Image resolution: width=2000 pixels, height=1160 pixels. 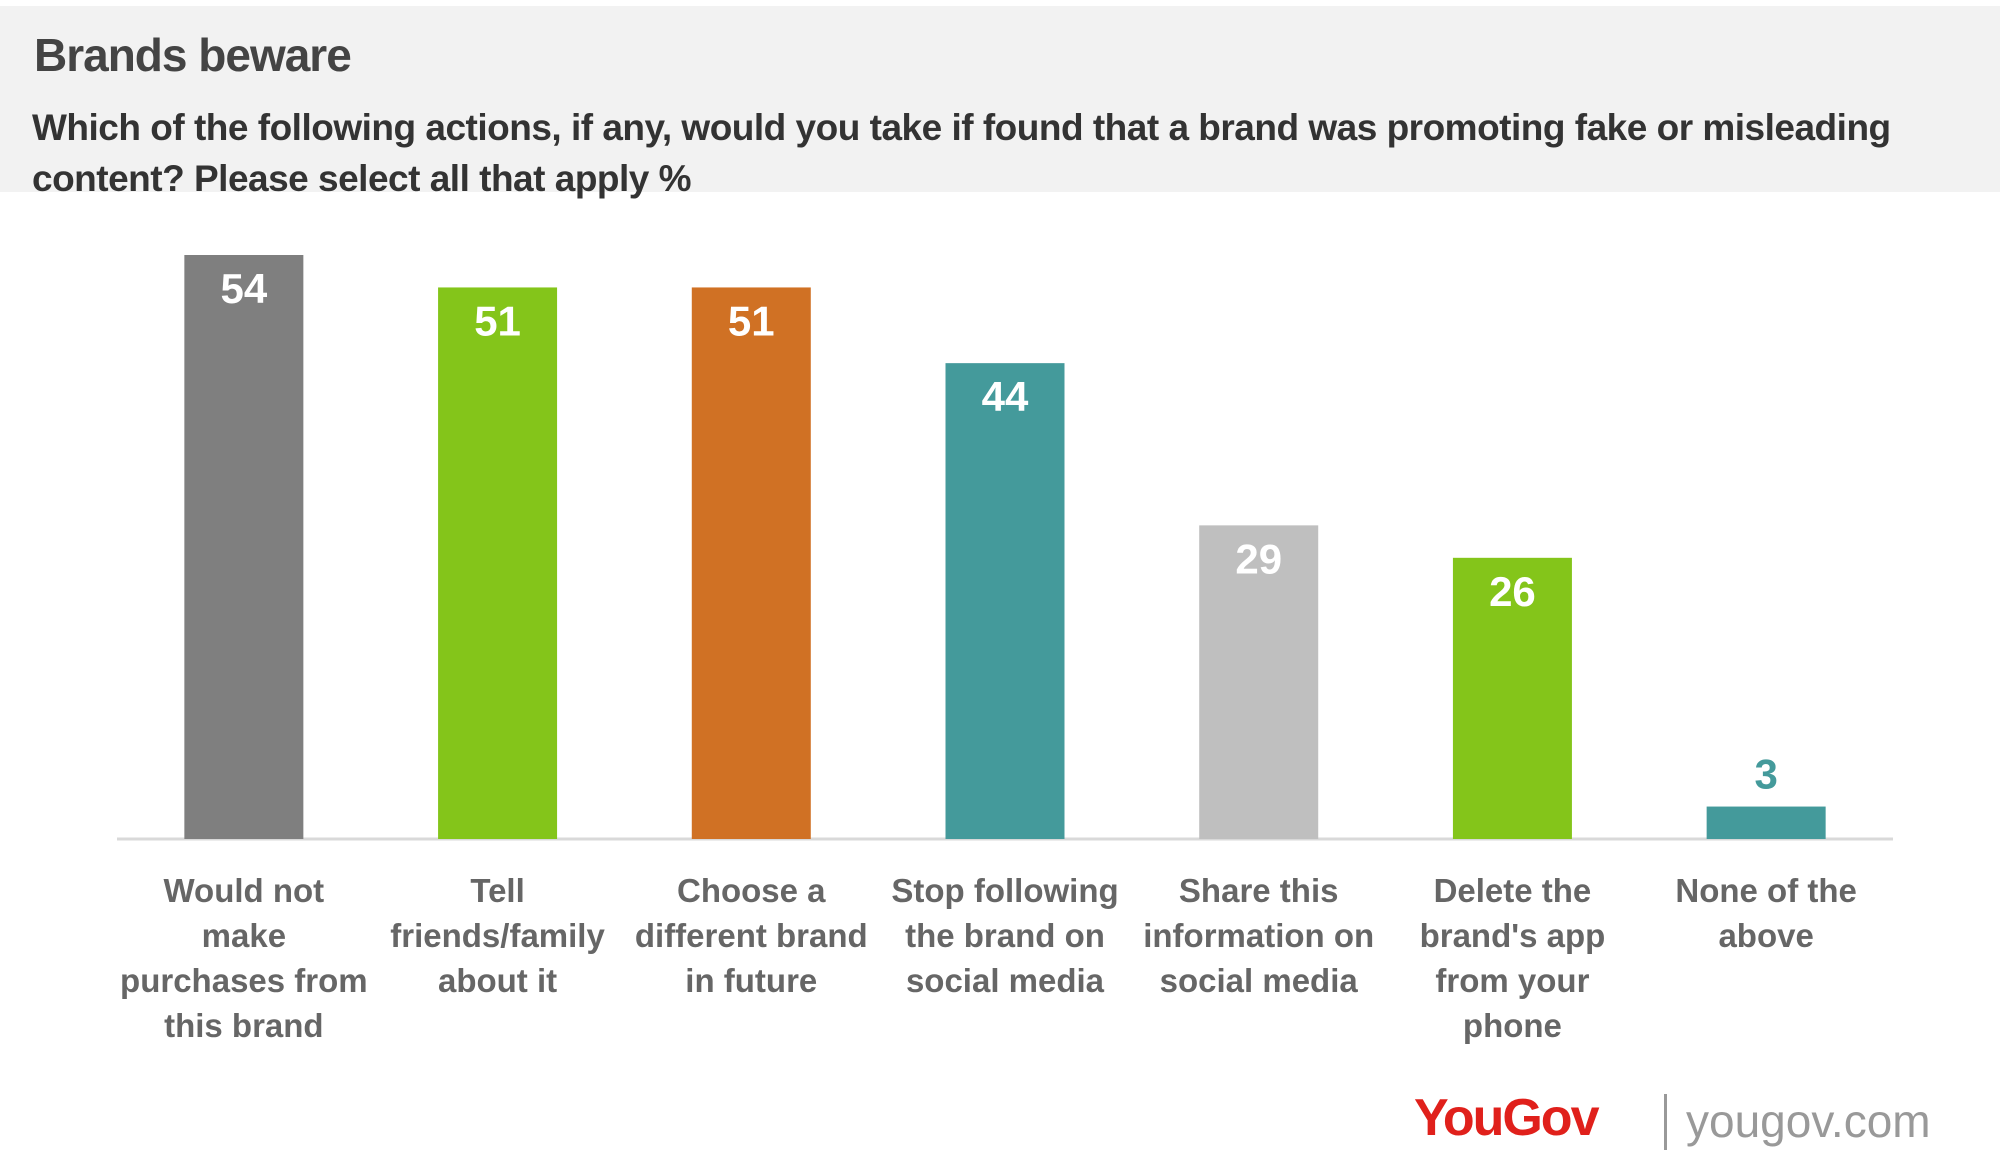 What do you see at coordinates (243, 288) in the screenshot?
I see `value-label: 54` at bounding box center [243, 288].